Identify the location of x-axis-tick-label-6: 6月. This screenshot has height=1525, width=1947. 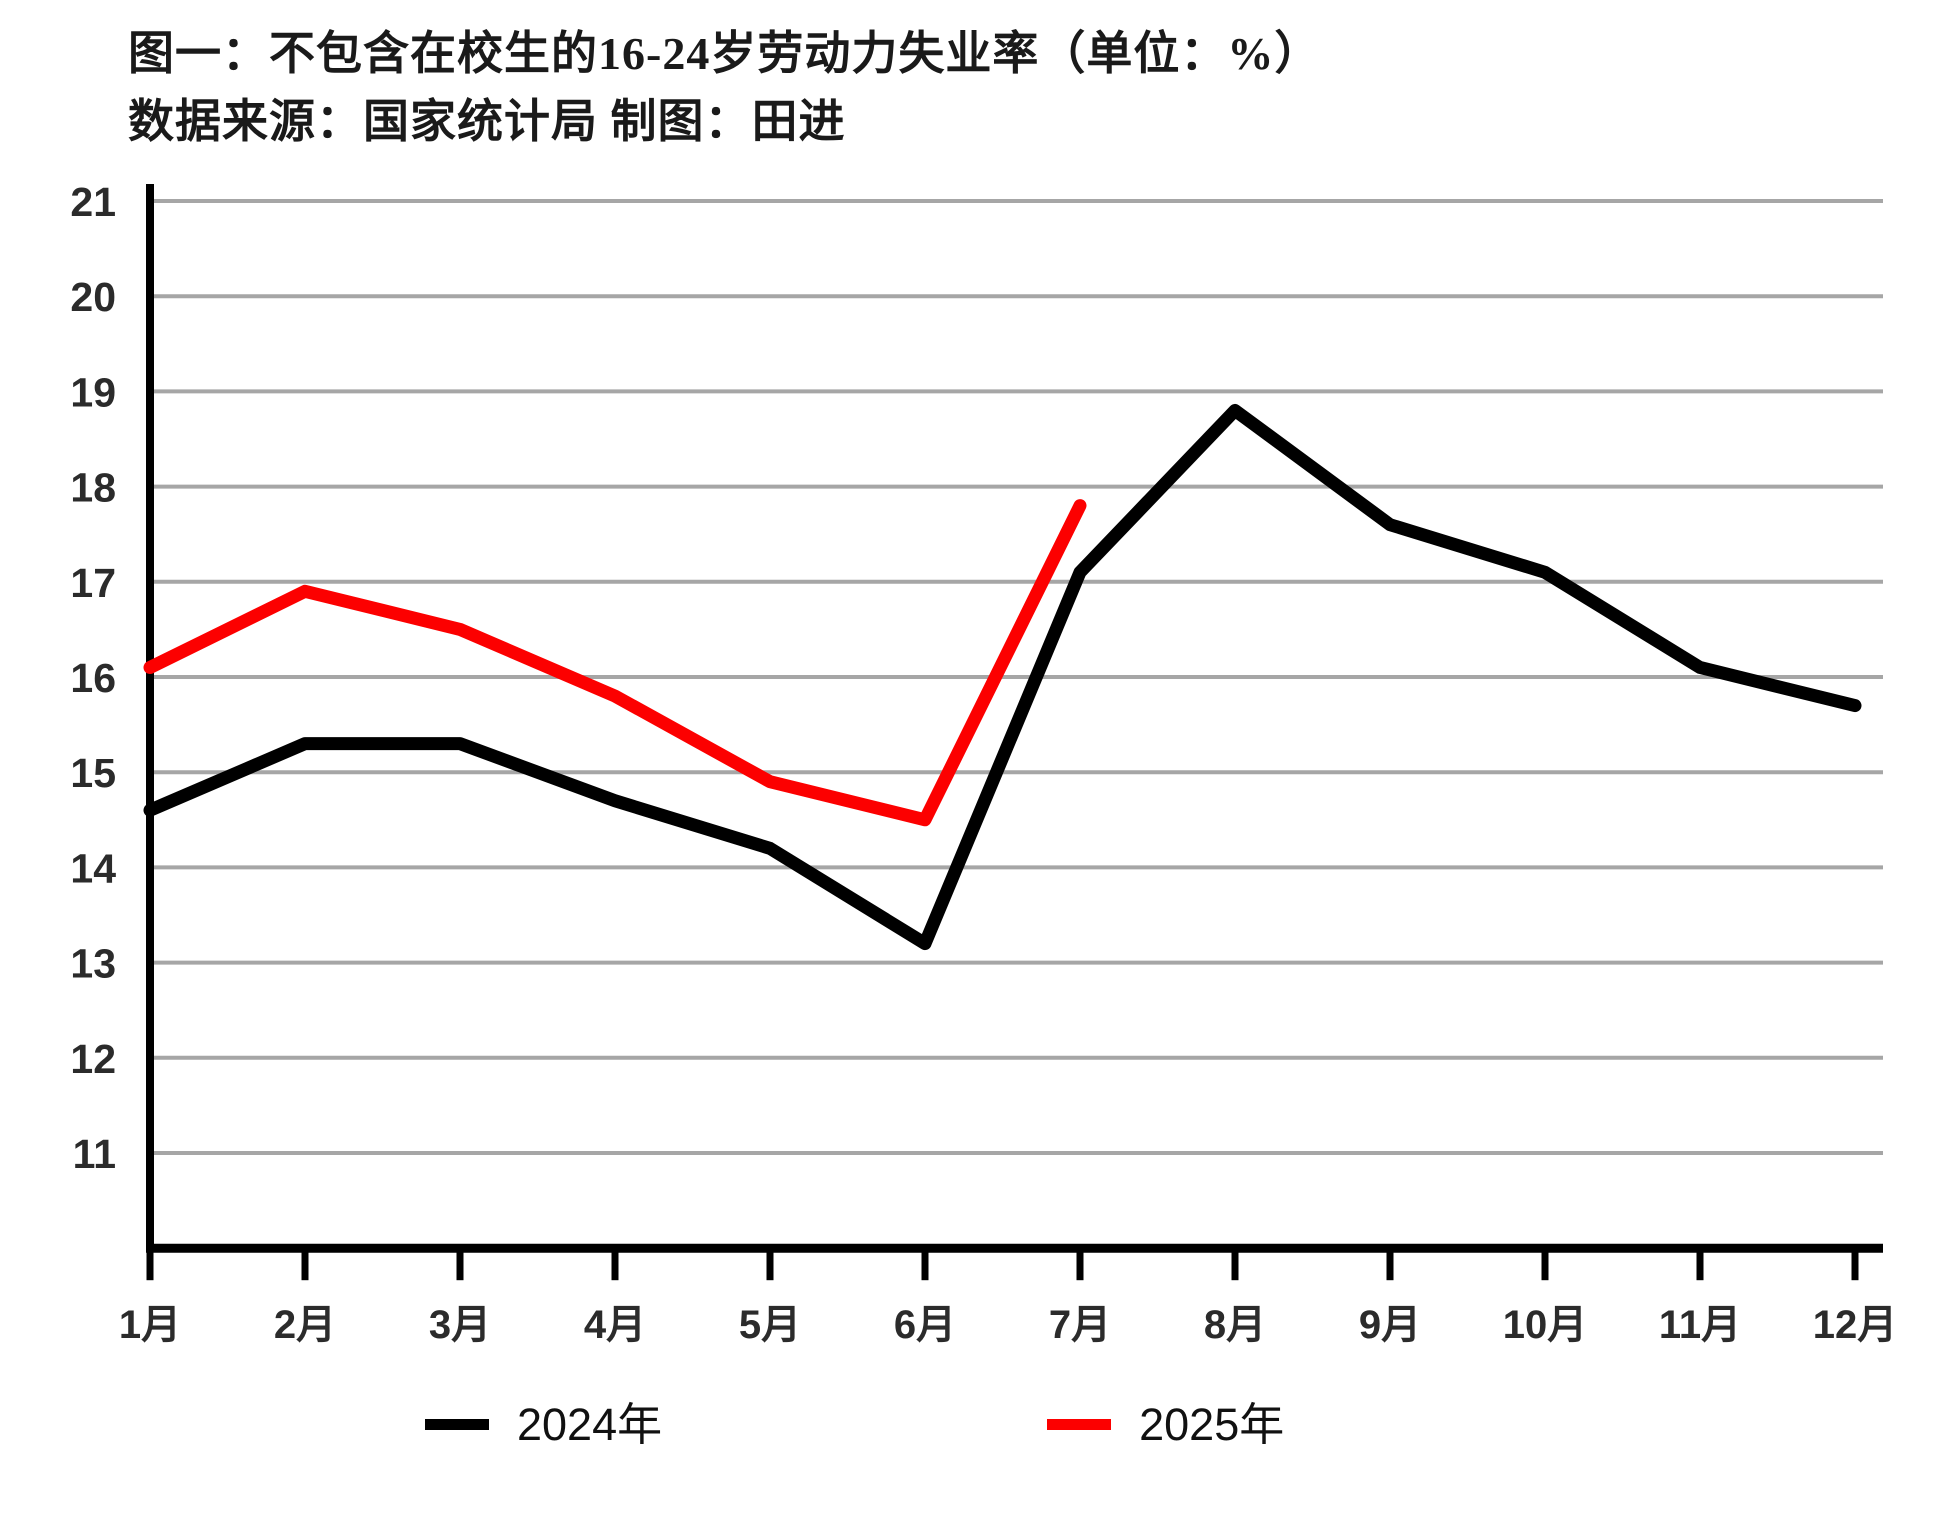
(925, 1325).